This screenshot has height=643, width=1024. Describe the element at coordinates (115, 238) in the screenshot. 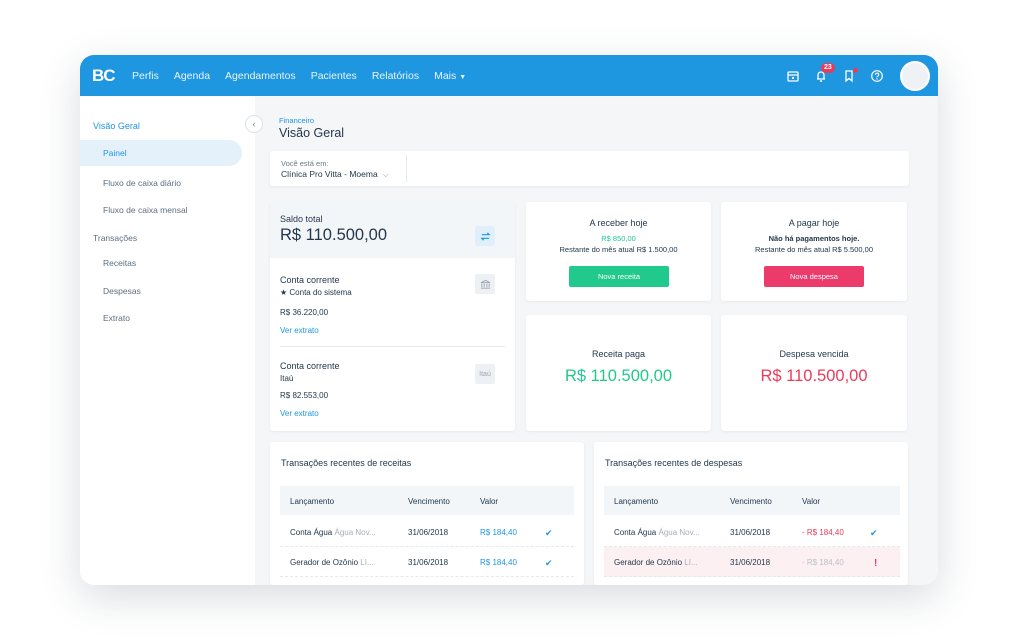

I see `sidebar-group-transacoes: Transações` at that location.